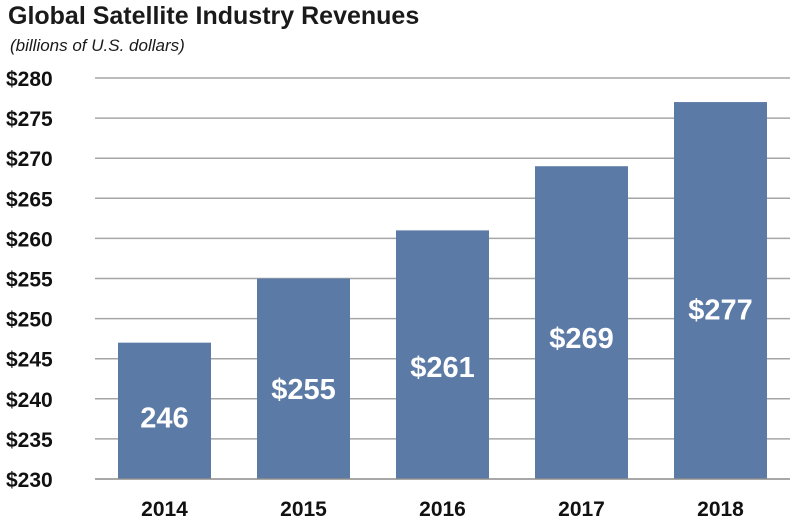  What do you see at coordinates (29, 400) in the screenshot?
I see `y-tick-label-240: $240` at bounding box center [29, 400].